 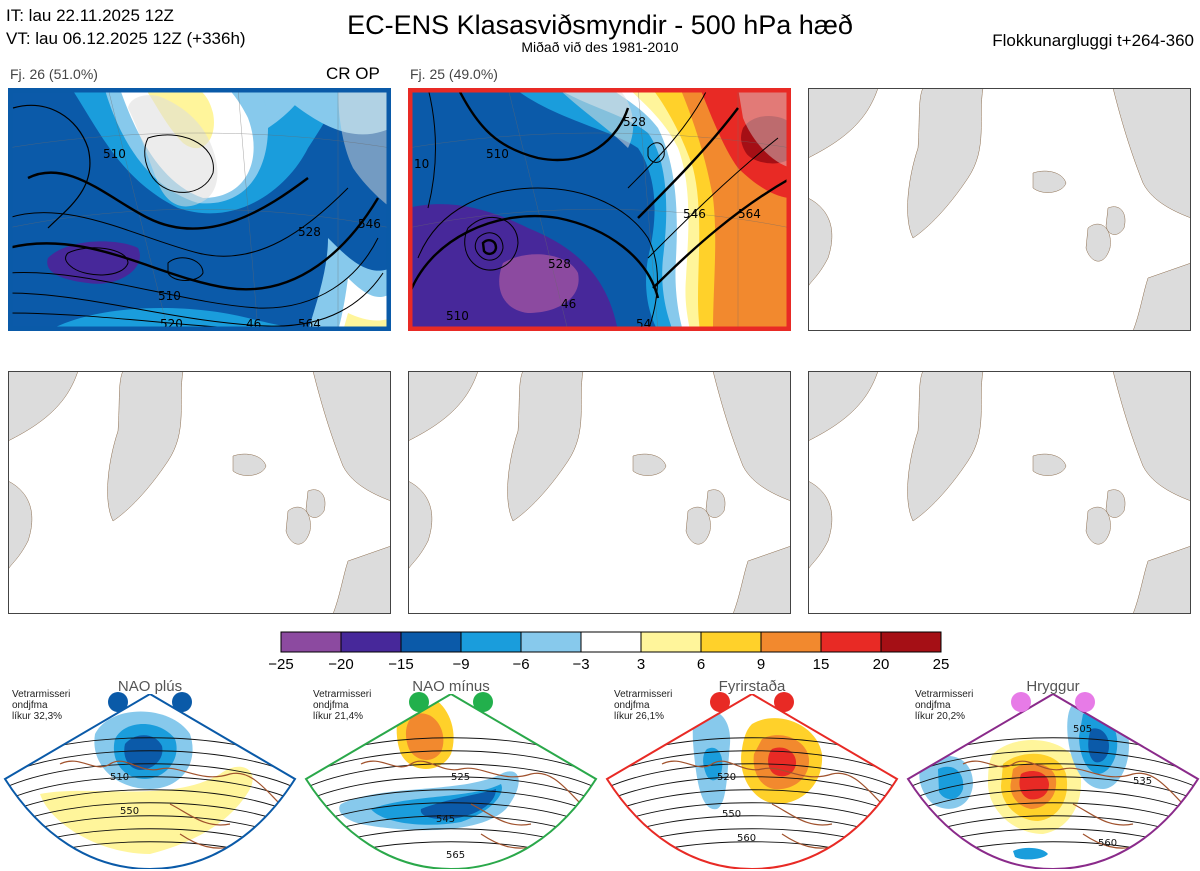 What do you see at coordinates (643, 705) in the screenshot?
I see `regime-probability-note: Vetrarmisseri ondjfma líkur 26,1%` at bounding box center [643, 705].